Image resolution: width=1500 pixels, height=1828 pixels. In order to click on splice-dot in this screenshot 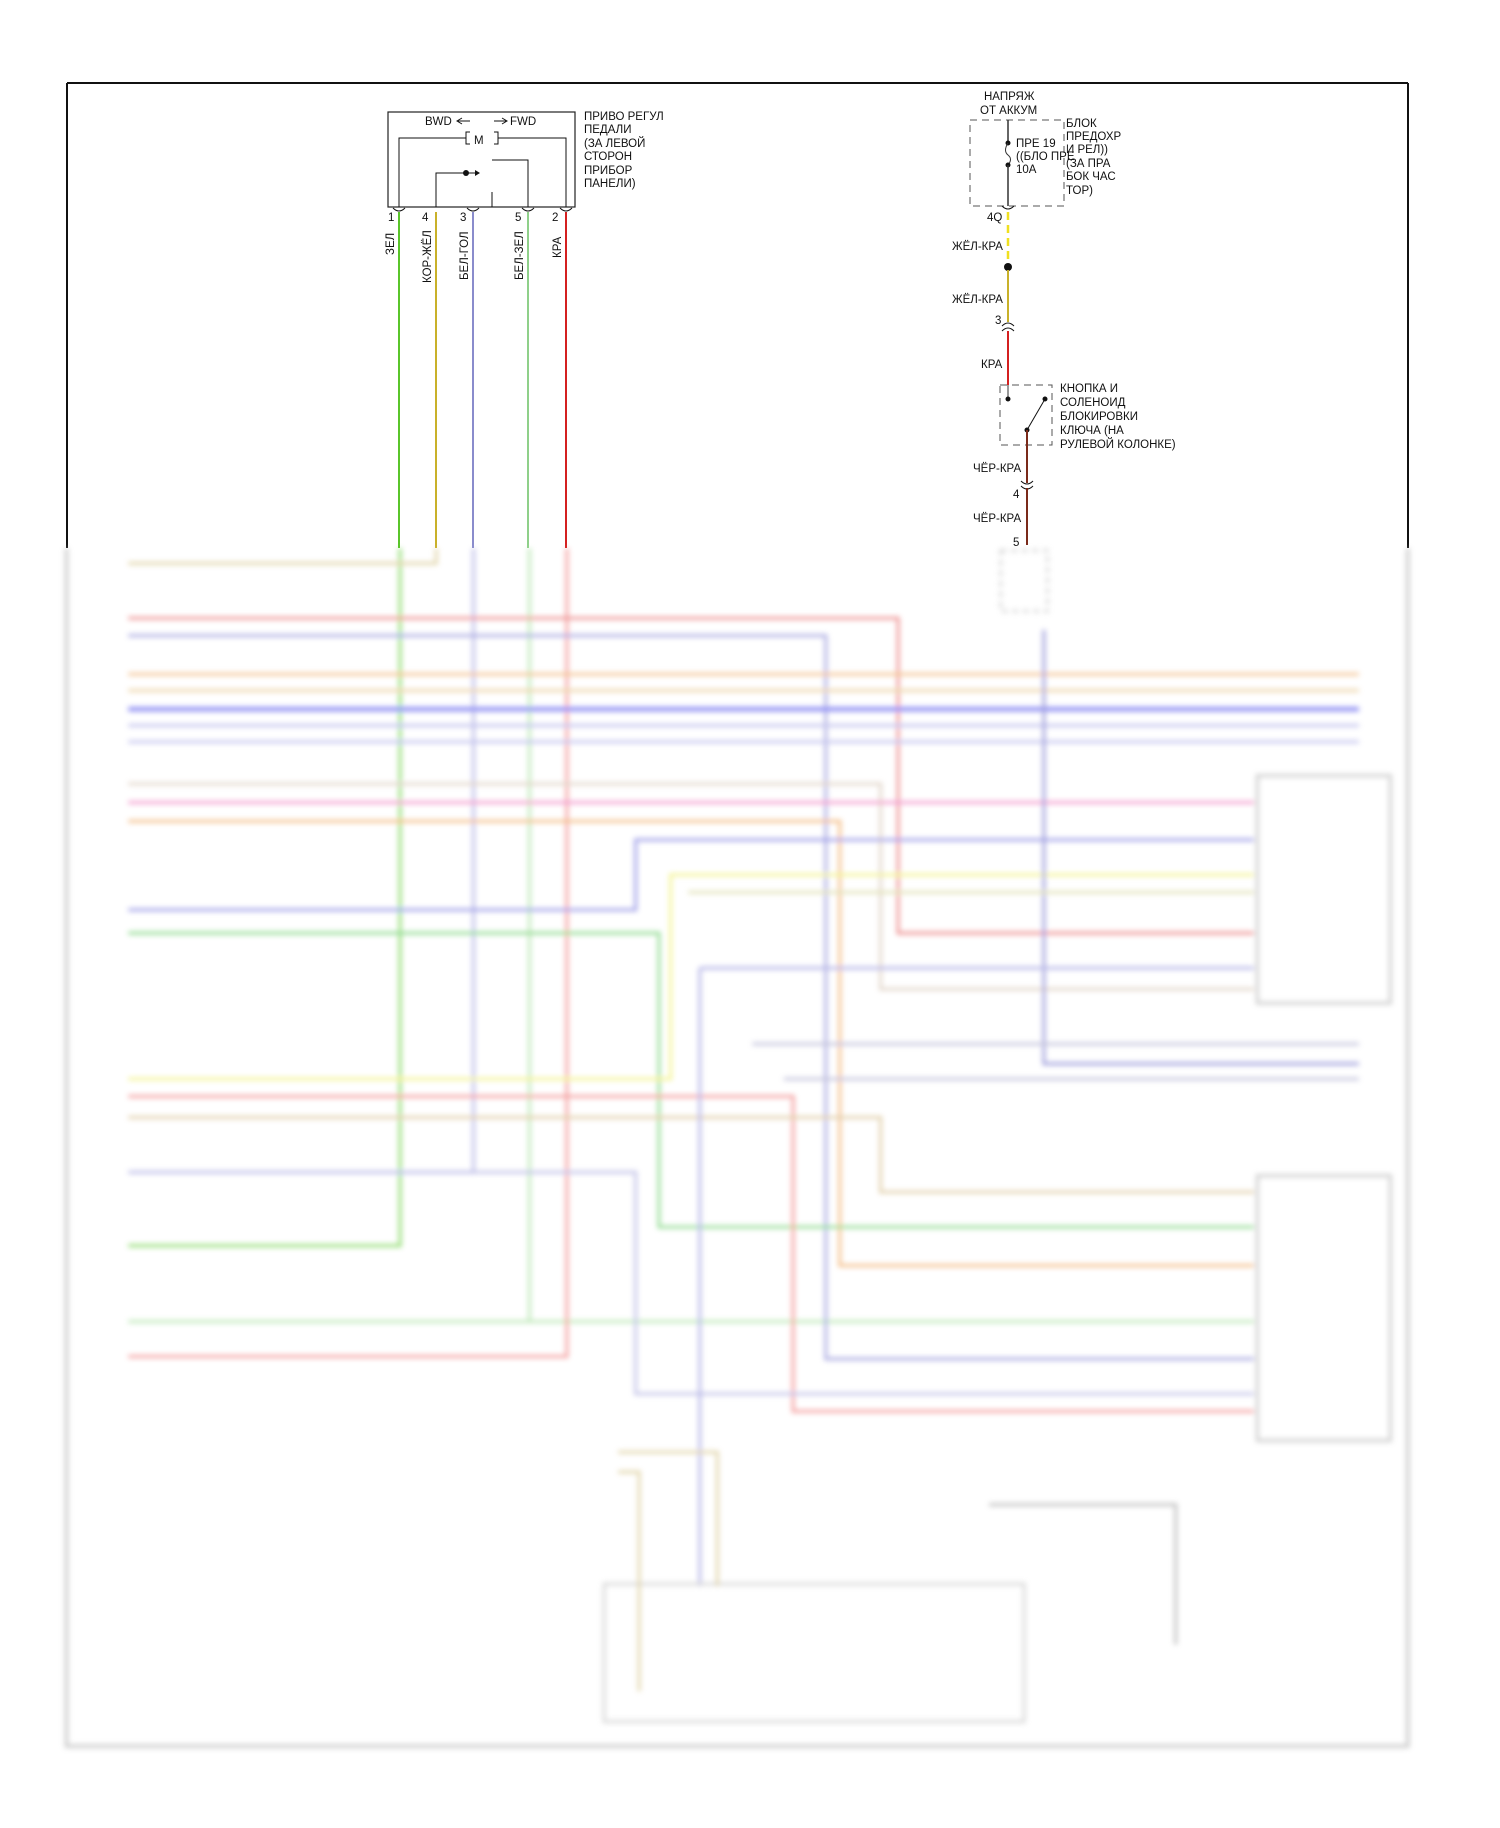, I will do `click(1008, 267)`.